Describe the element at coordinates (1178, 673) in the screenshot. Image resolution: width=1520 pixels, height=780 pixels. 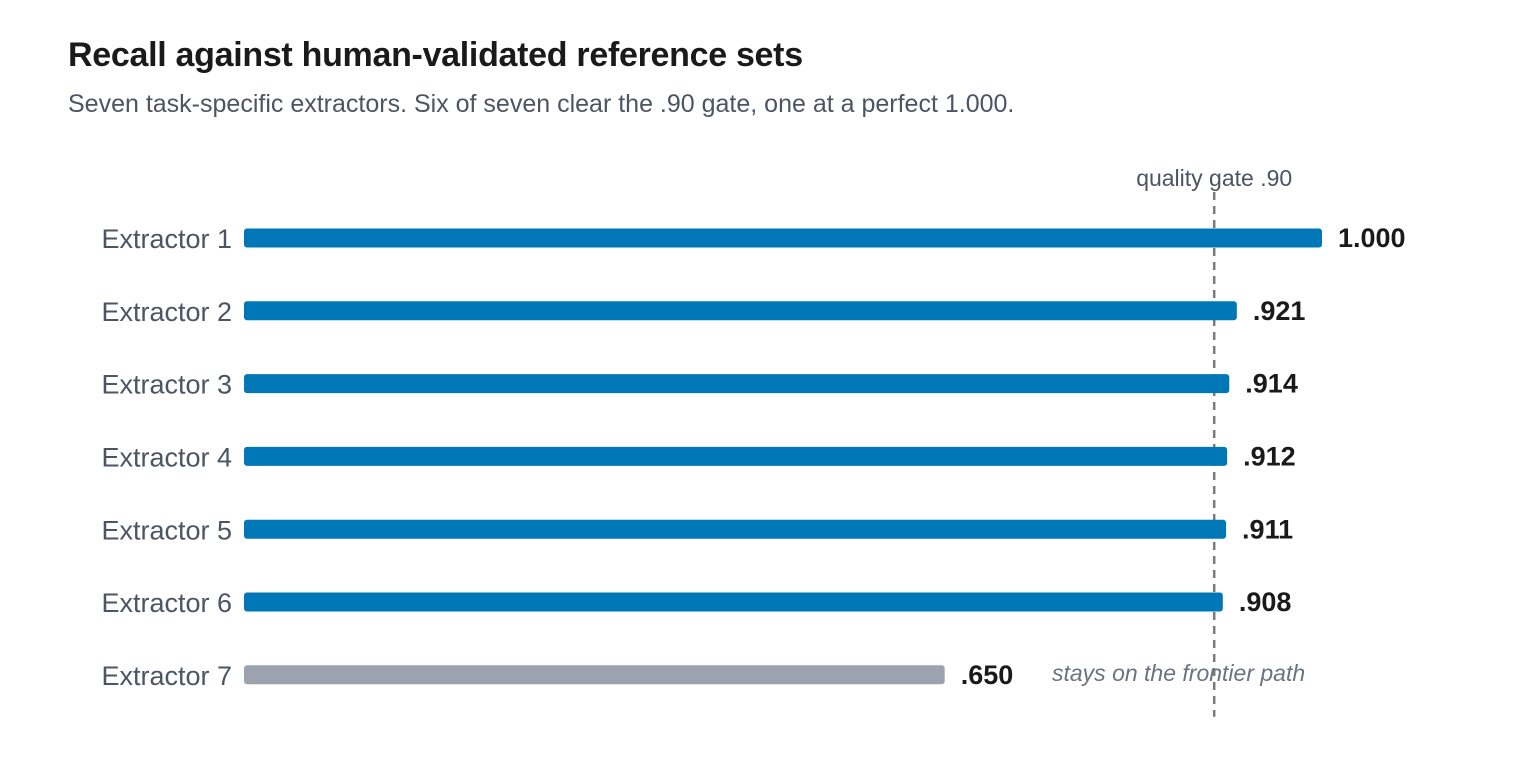
I see `annotation-label: stays on the frontier path` at that location.